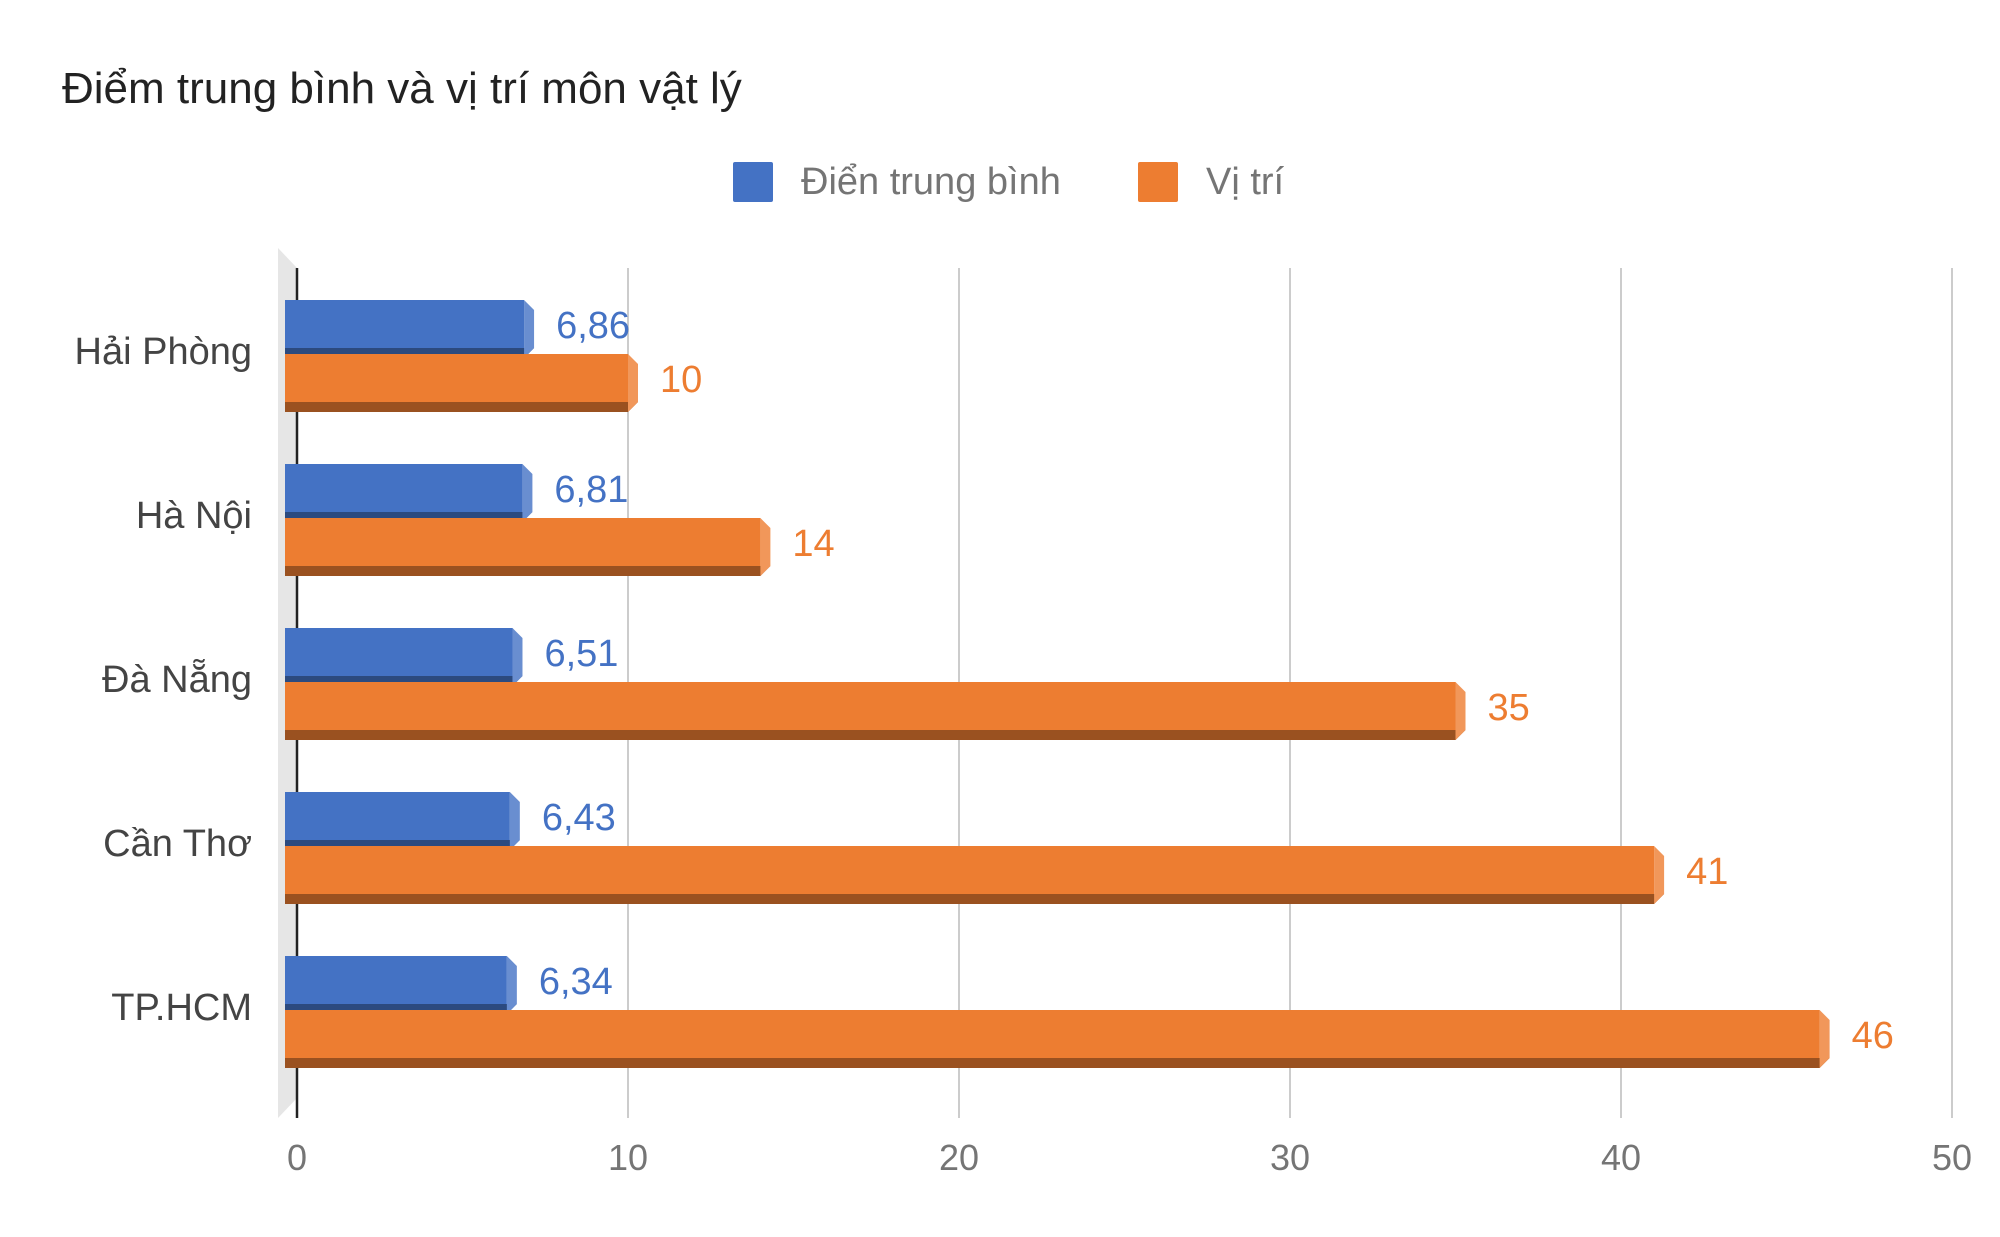 The width and height of the screenshot is (2000, 1237). What do you see at coordinates (177, 679) in the screenshot?
I see `category-label-3: Đà Nẵng` at bounding box center [177, 679].